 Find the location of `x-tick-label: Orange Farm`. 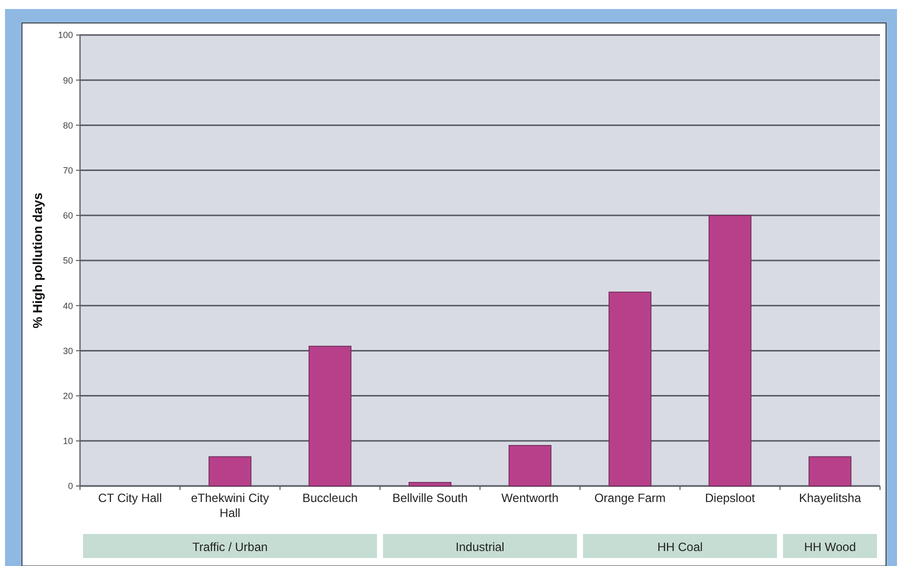

x-tick-label: Orange Farm is located at coordinates (630, 498).